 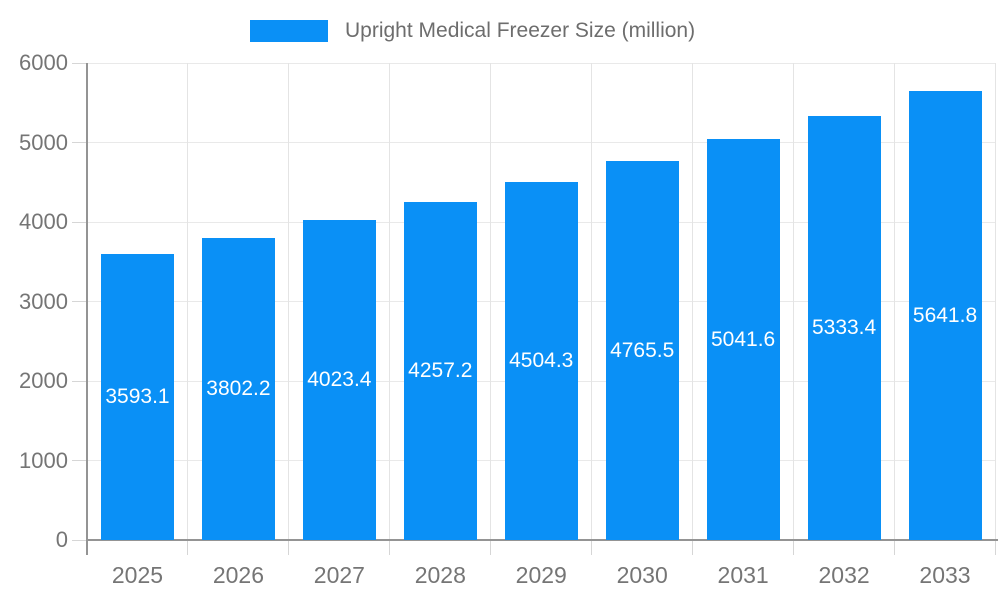 I want to click on y-axis-tick-label: 2000, so click(x=43, y=380).